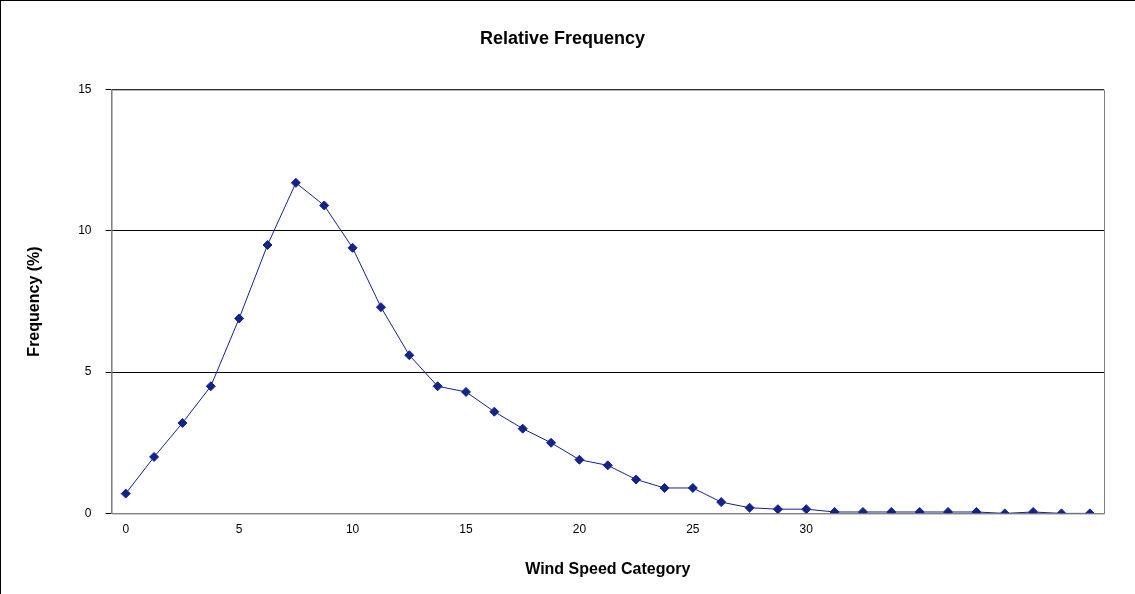  I want to click on x-tick-label: 0, so click(126, 528).